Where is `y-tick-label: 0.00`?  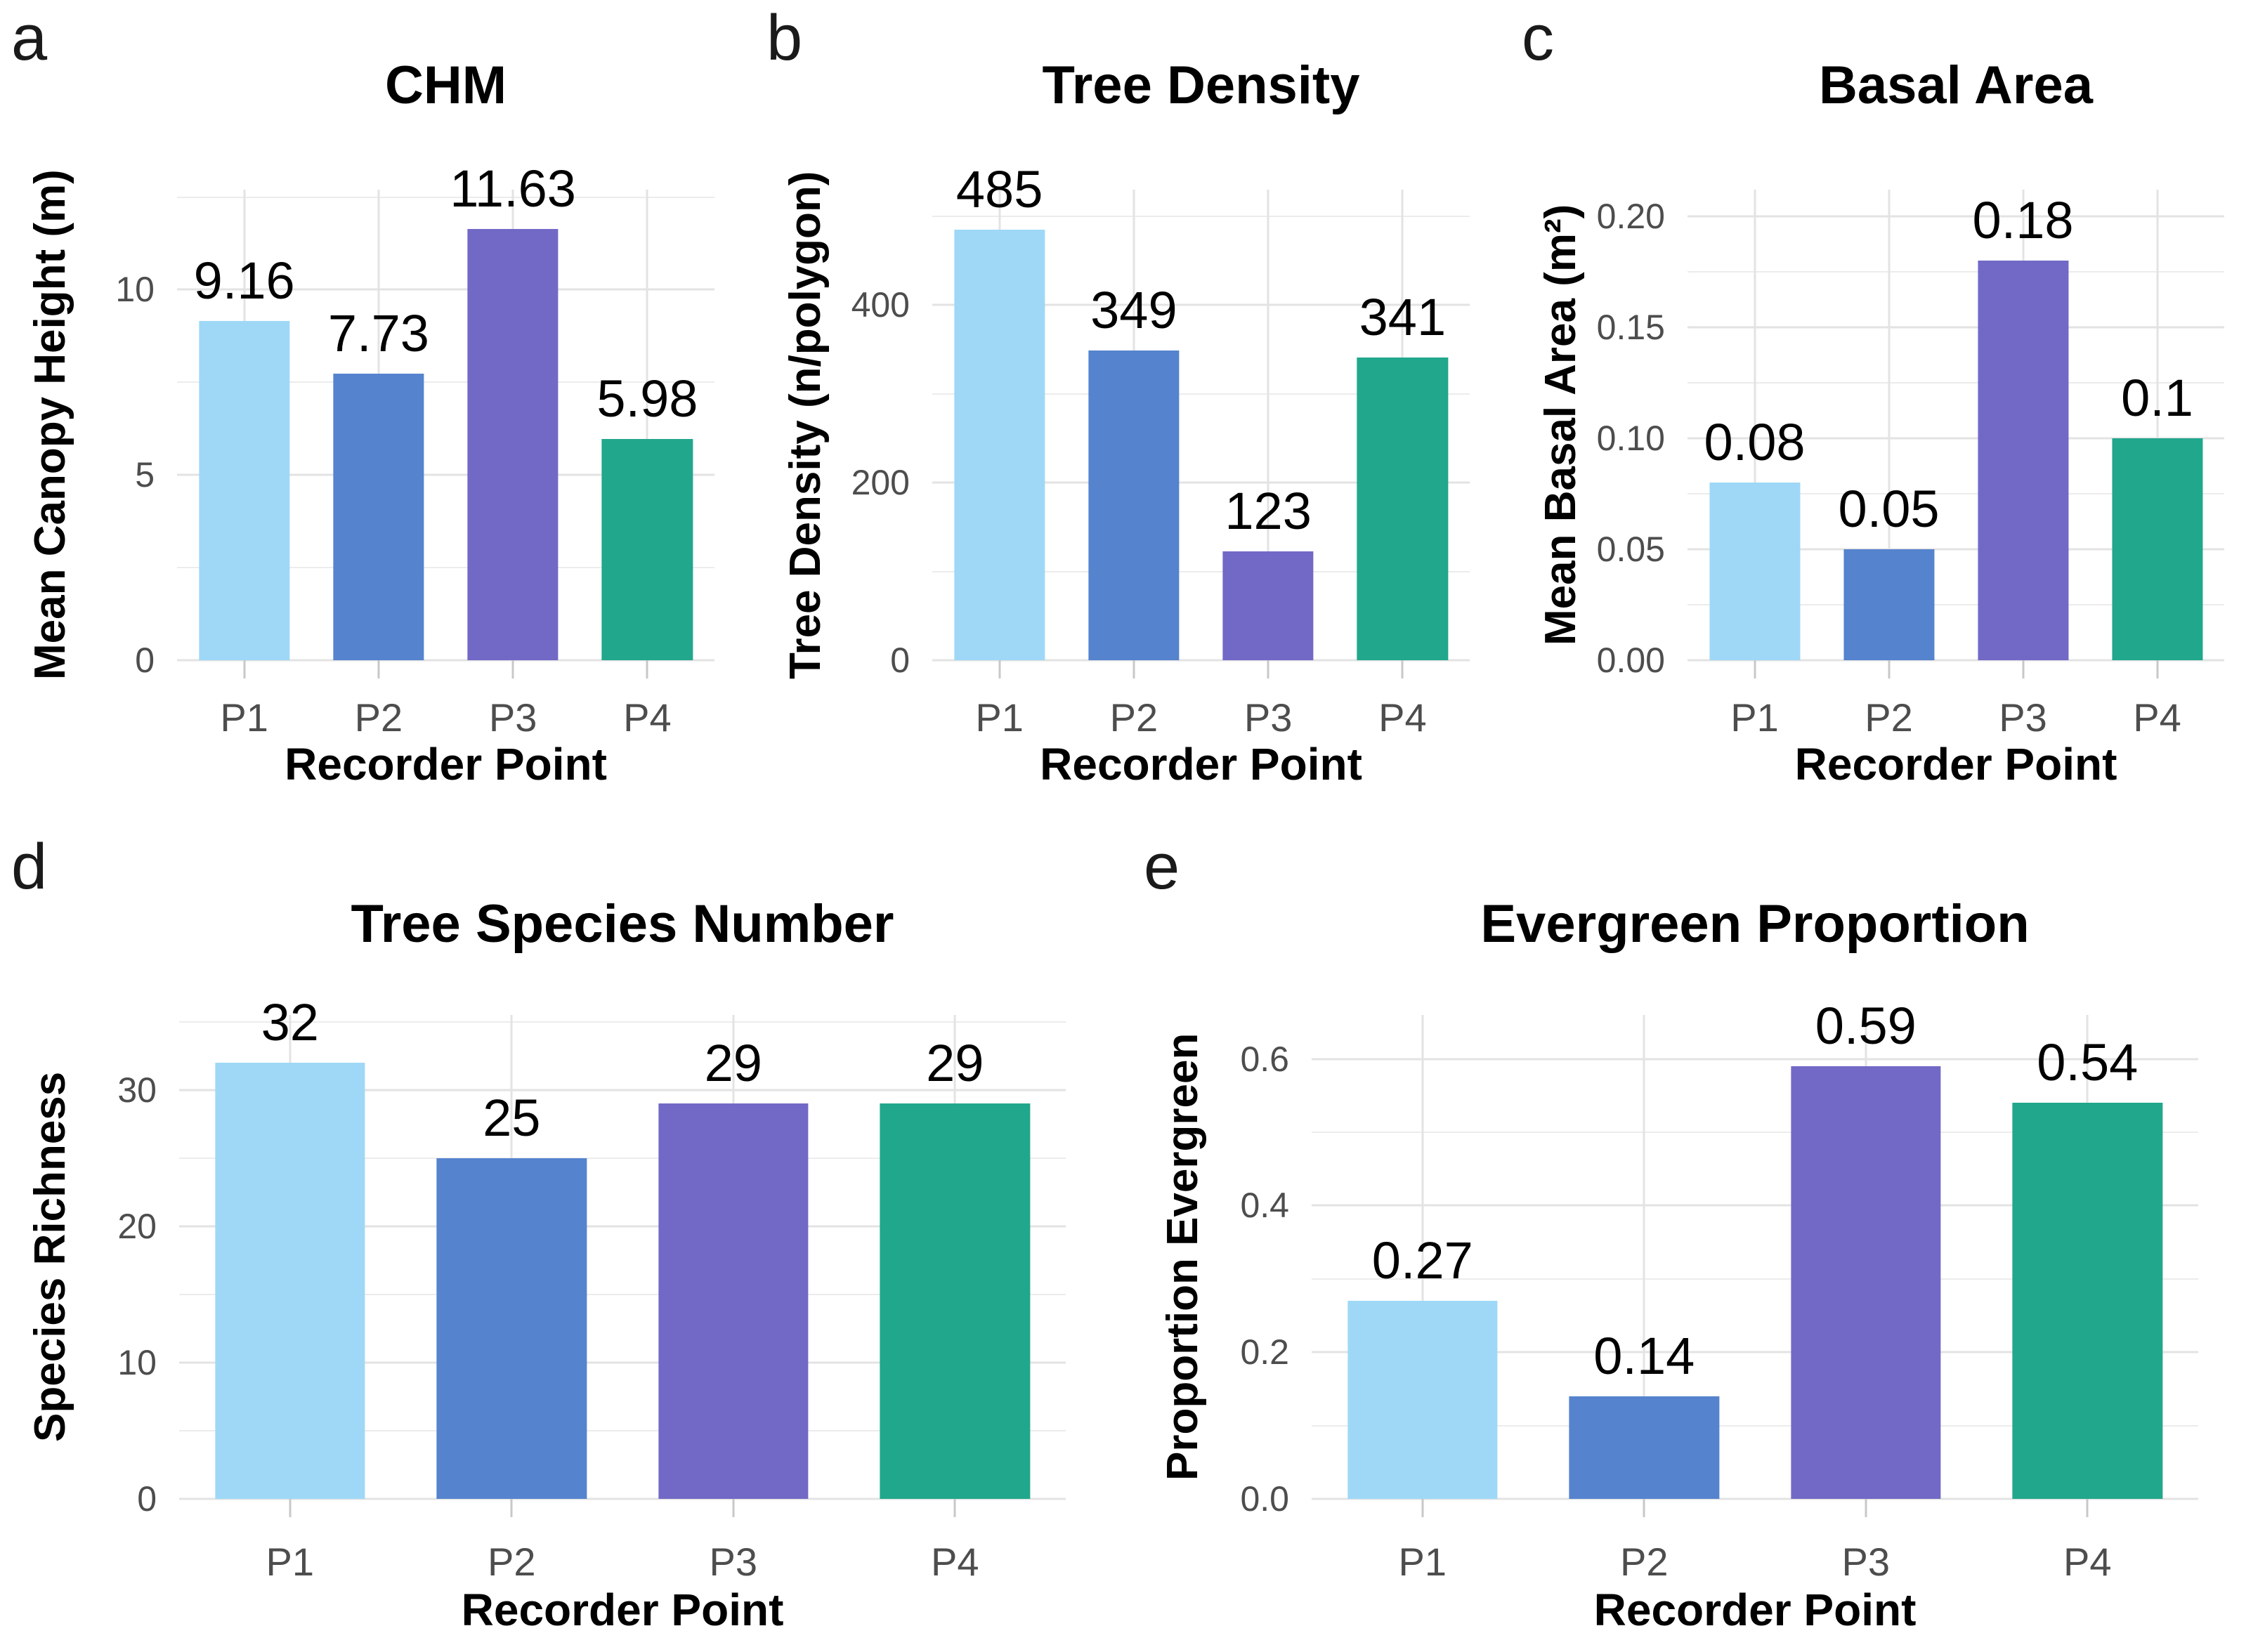 y-tick-label: 0.00 is located at coordinates (1630, 660).